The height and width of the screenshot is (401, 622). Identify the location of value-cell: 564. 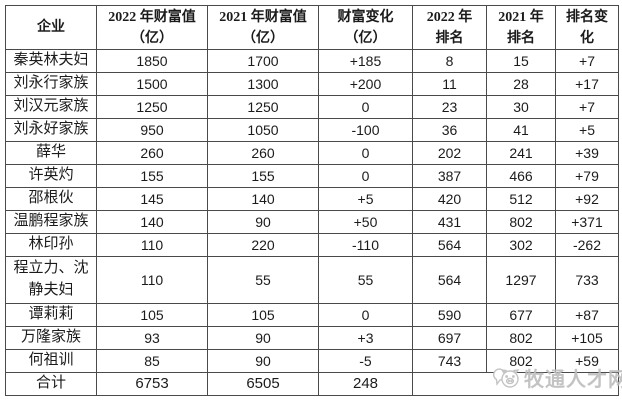
(449, 280).